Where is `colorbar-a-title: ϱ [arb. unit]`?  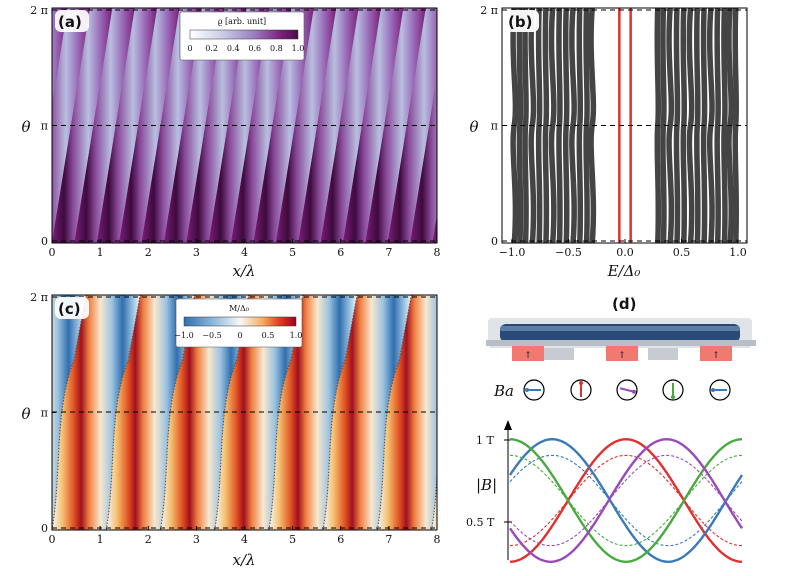
colorbar-a-title: ϱ [arb. unit] is located at coordinates (242, 21).